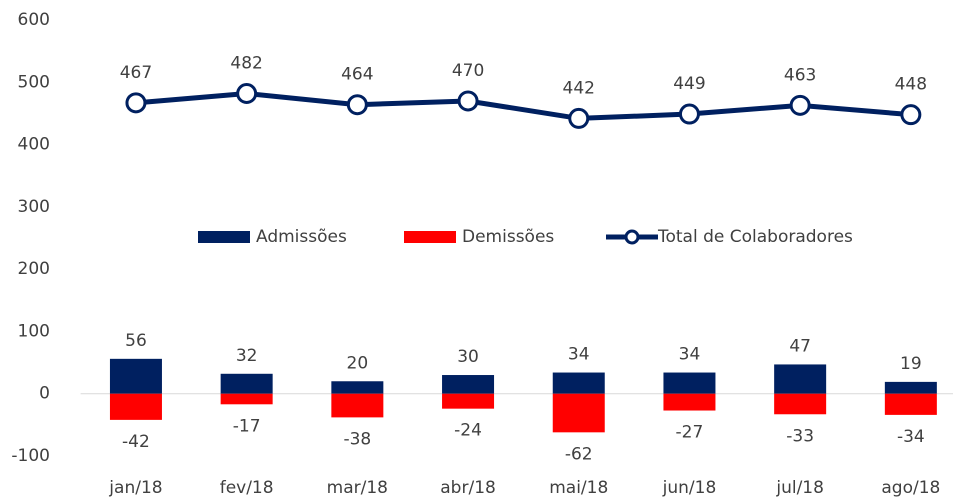 The width and height of the screenshot is (953, 499). Describe the element at coordinates (30, 456) in the screenshot. I see `y-tick-label: -100` at that location.